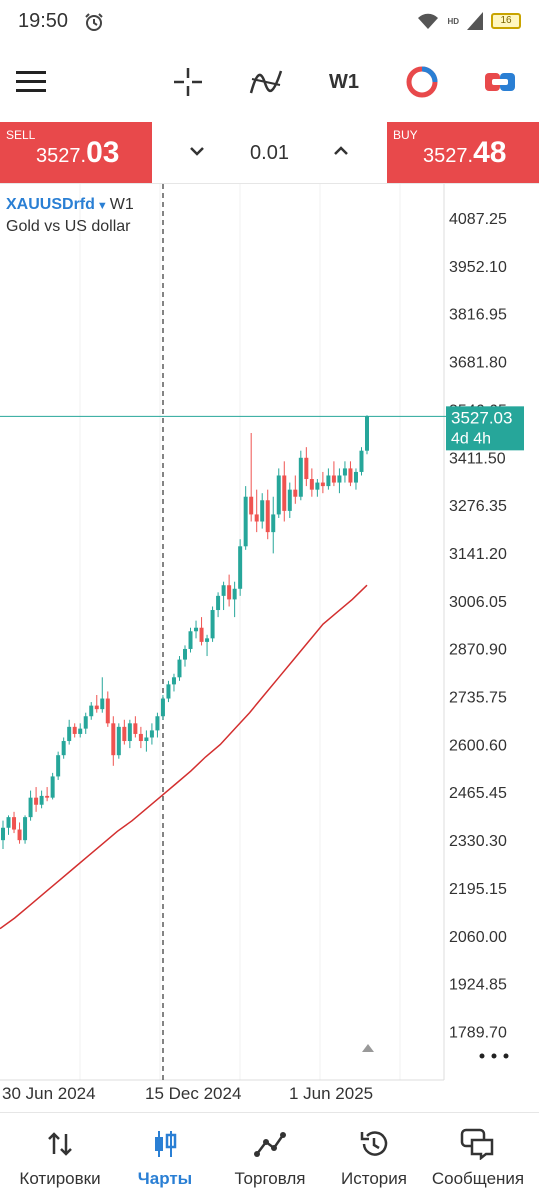 The height and width of the screenshot is (1200, 539). What do you see at coordinates (478, 698) in the screenshot?
I see `y-tick-label: 2735.75` at bounding box center [478, 698].